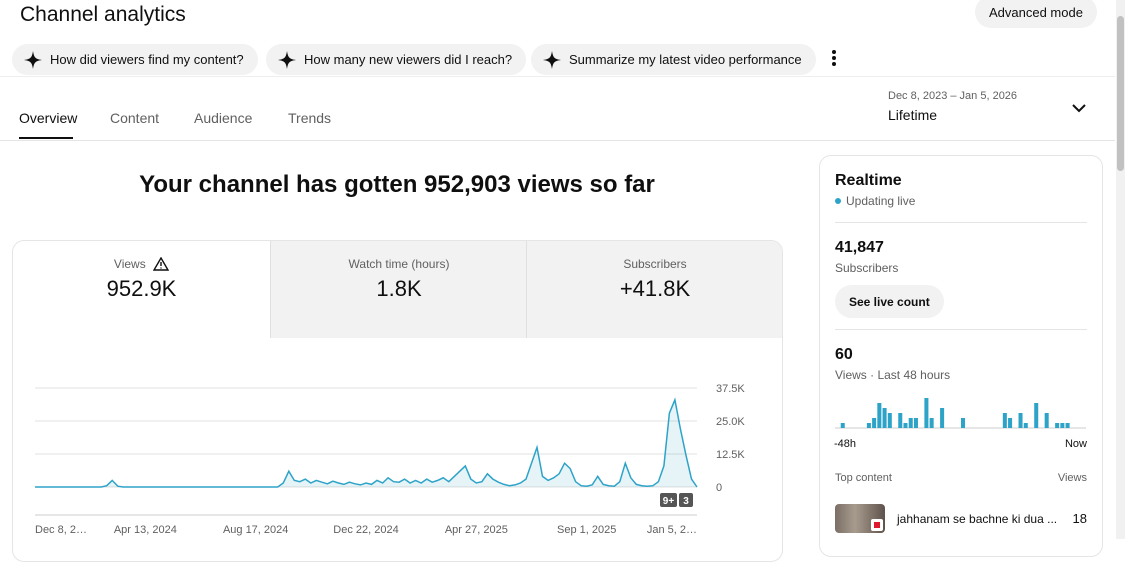 This screenshot has height=562, width=1125. I want to click on top-content-header: Top content, so click(863, 478).